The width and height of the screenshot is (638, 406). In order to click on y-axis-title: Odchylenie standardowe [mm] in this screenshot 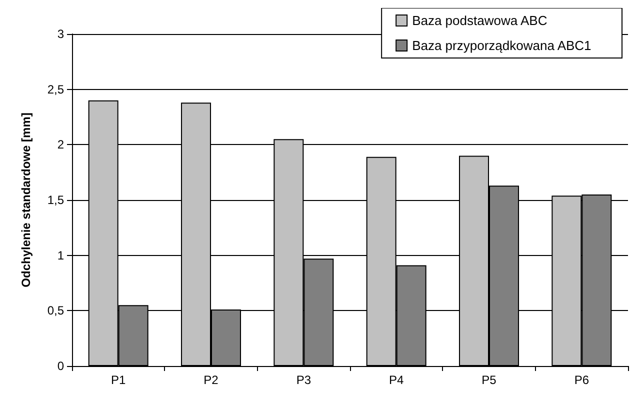, I will do `click(26, 200)`.